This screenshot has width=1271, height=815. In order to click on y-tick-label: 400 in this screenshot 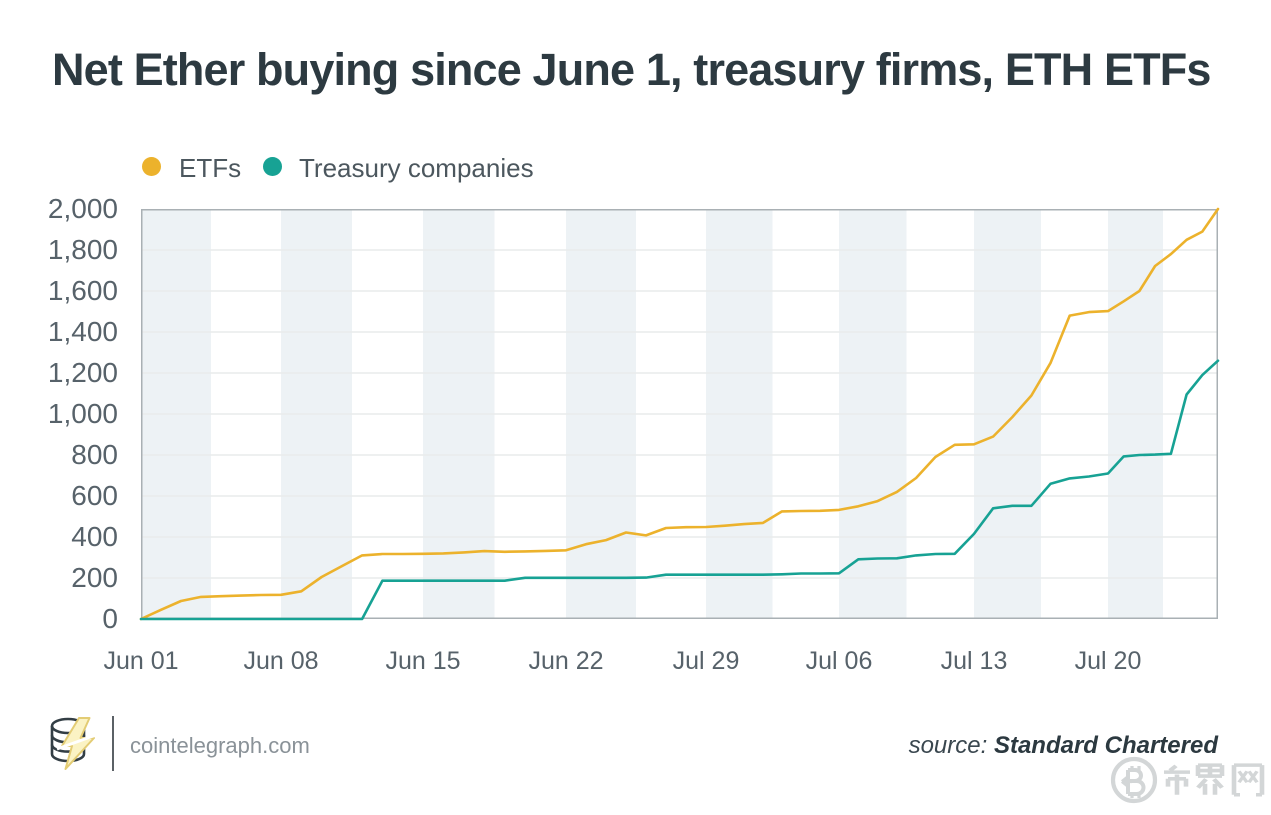, I will do `click(94, 536)`.